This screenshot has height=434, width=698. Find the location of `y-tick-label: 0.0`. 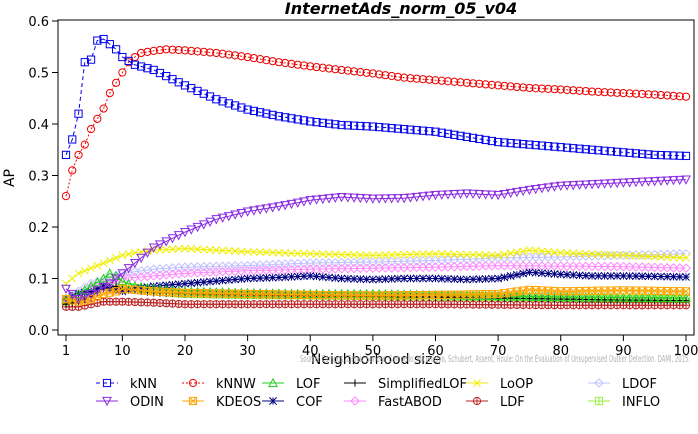

y-tick-label: 0.0 is located at coordinates (38, 331).